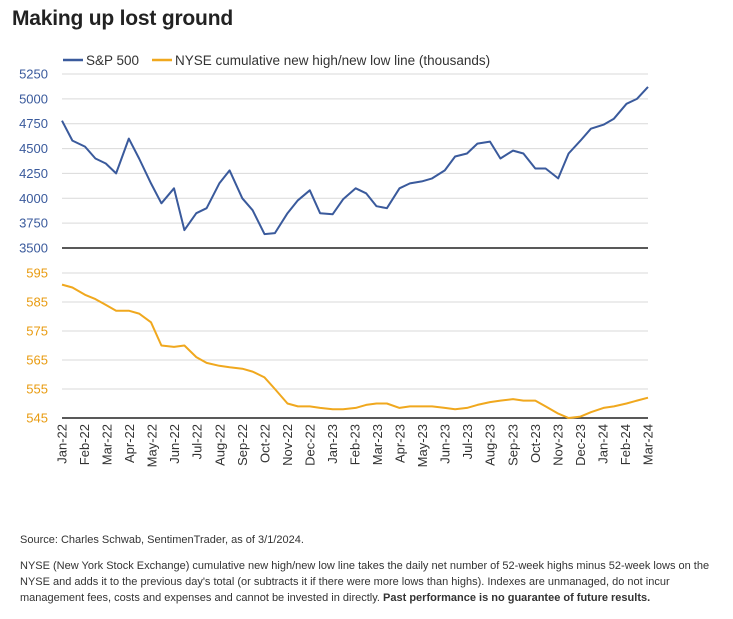 This screenshot has width=733, height=619. Describe the element at coordinates (33, 148) in the screenshot. I see `sp500-y-tick-label: 4500` at that location.